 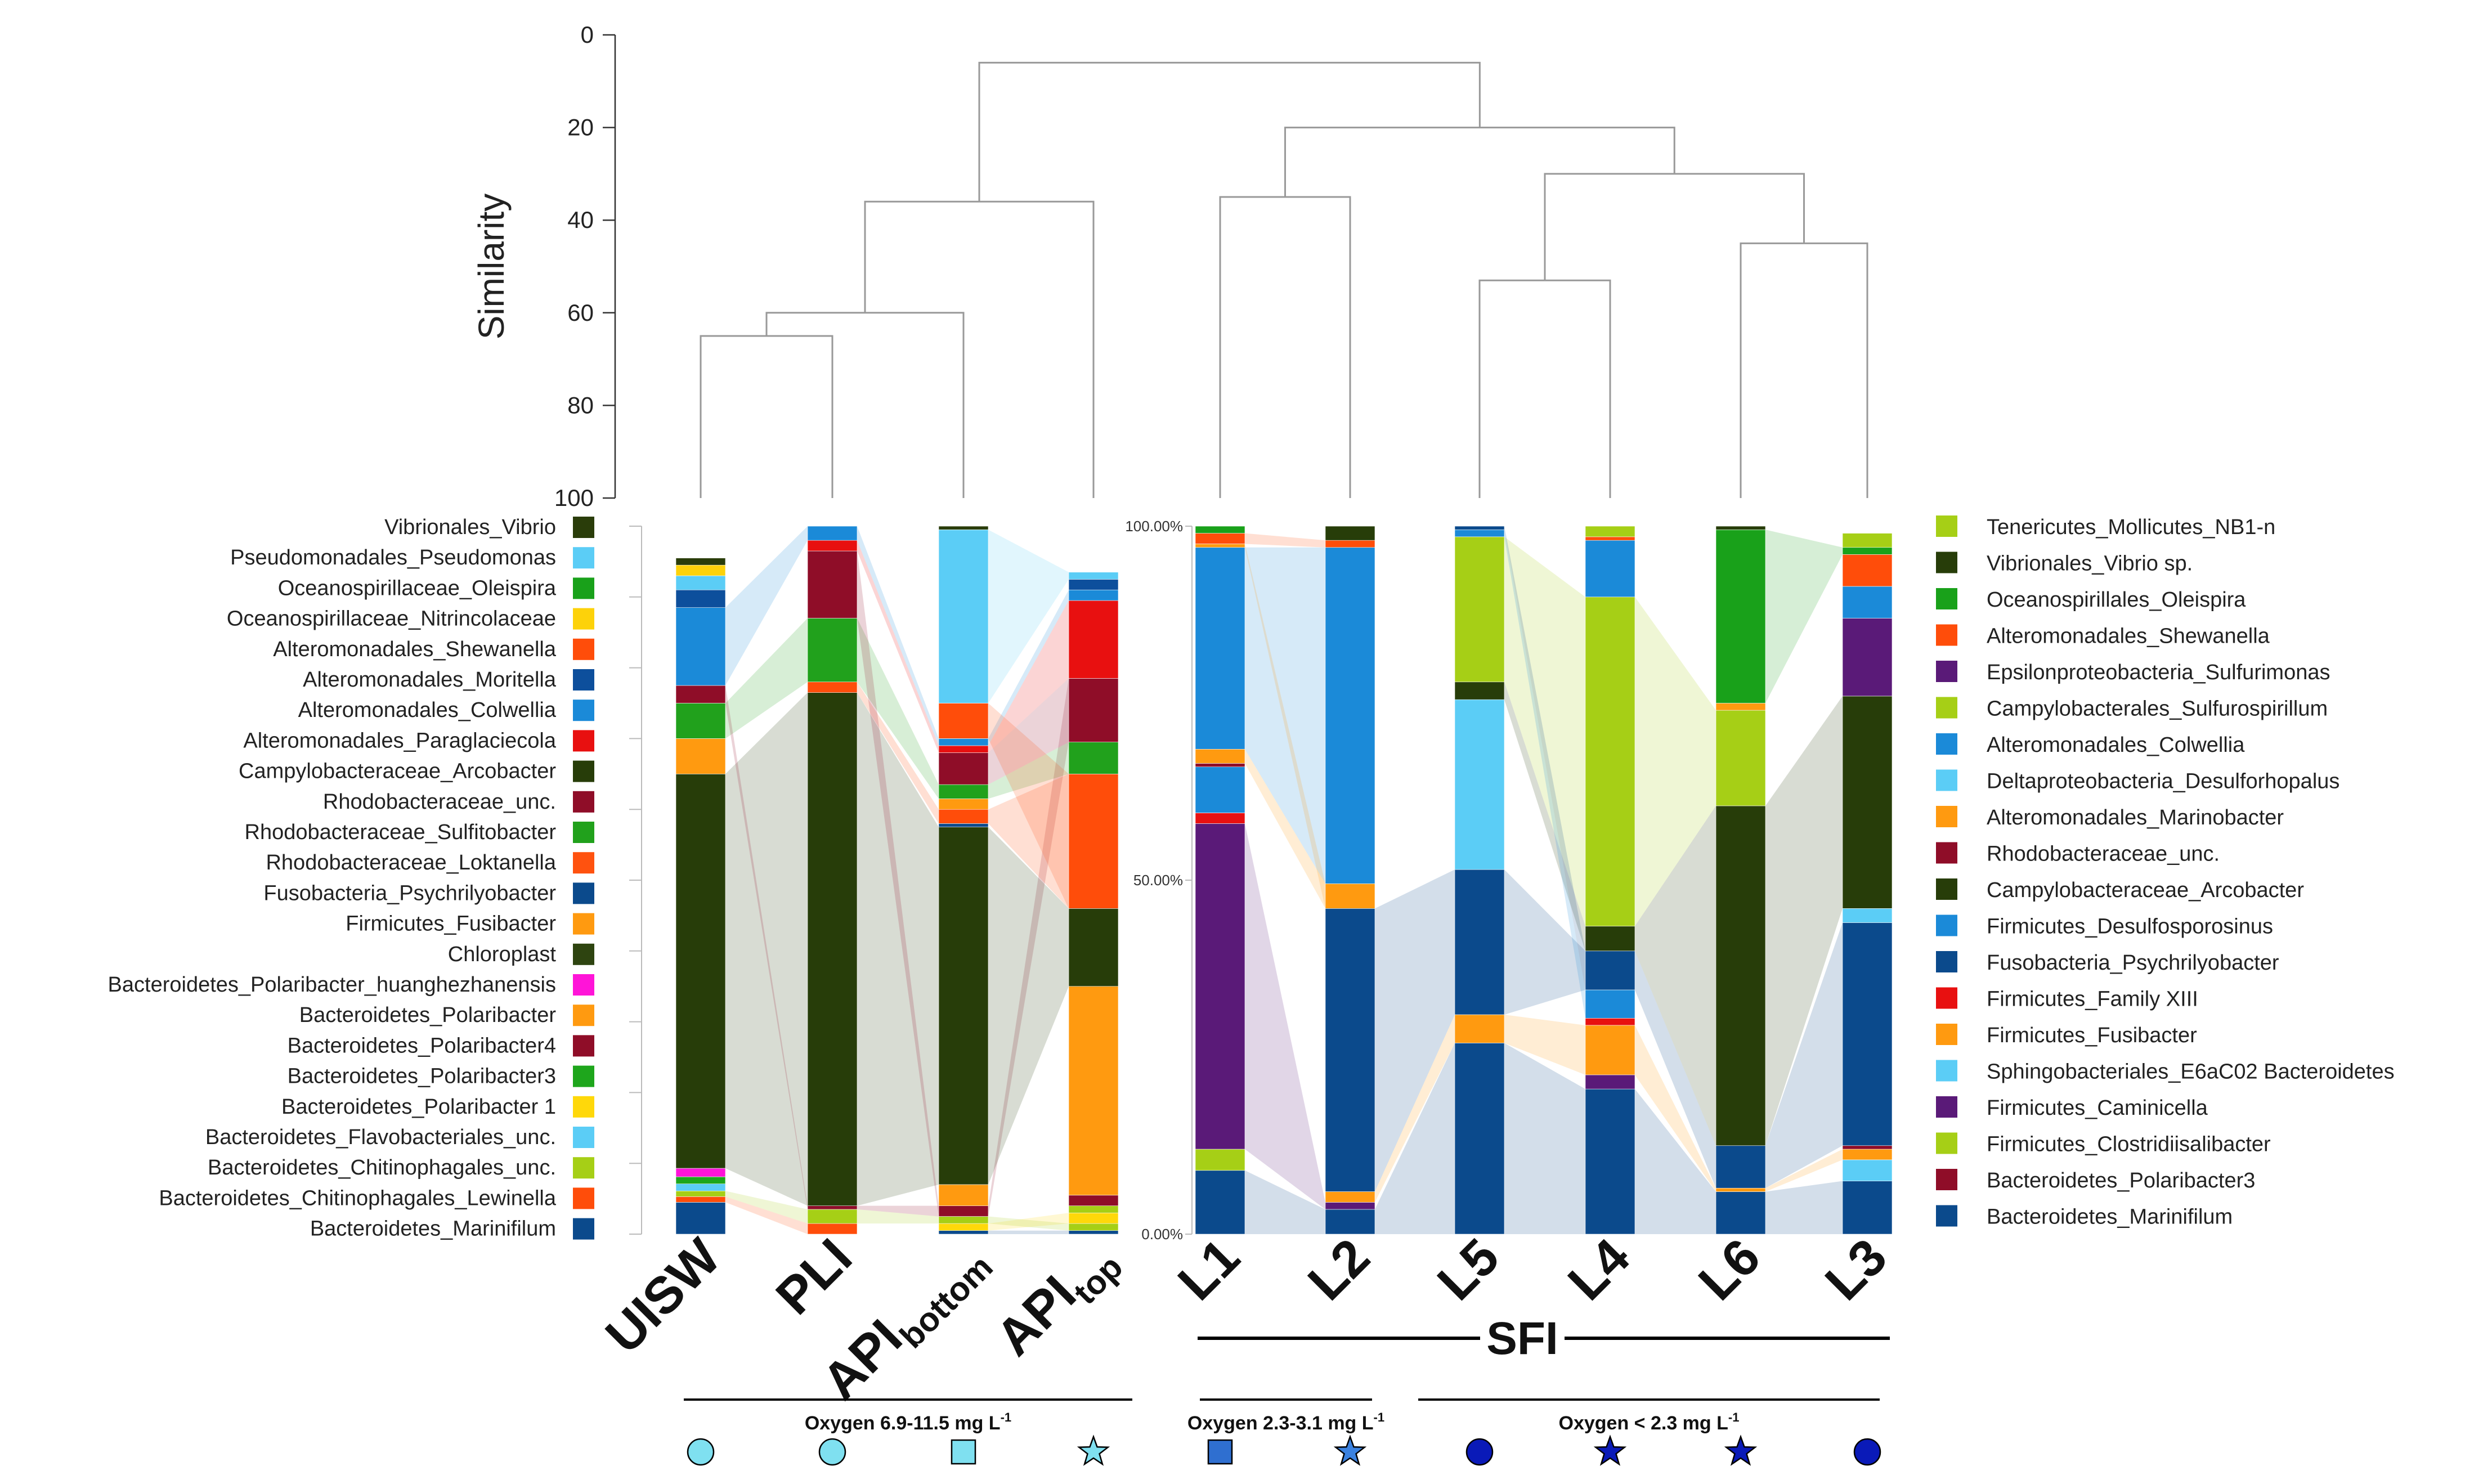 I want to click on bar-l1-bacteroidetes-marinifilum, so click(x=1220, y=1202).